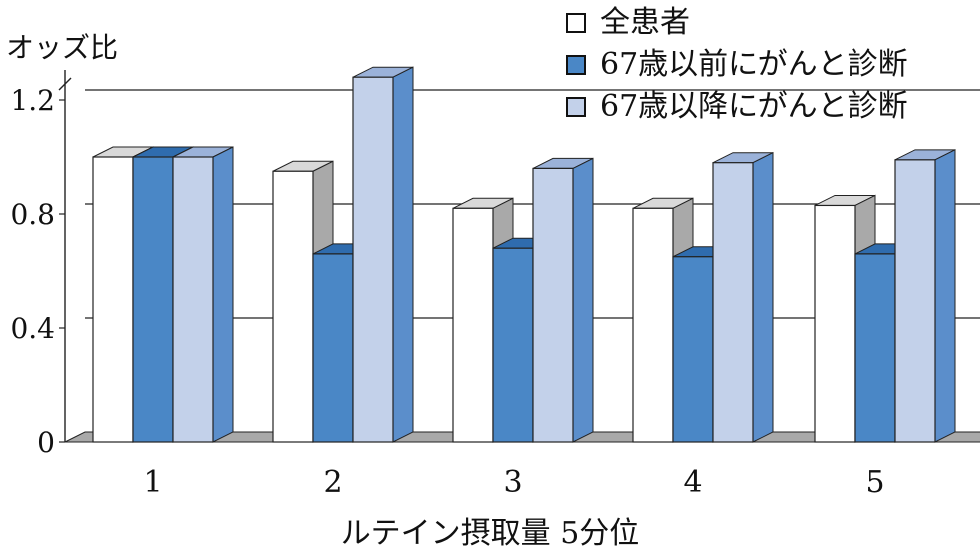  I want to click on x-tick-label-3: 3, so click(512, 482).